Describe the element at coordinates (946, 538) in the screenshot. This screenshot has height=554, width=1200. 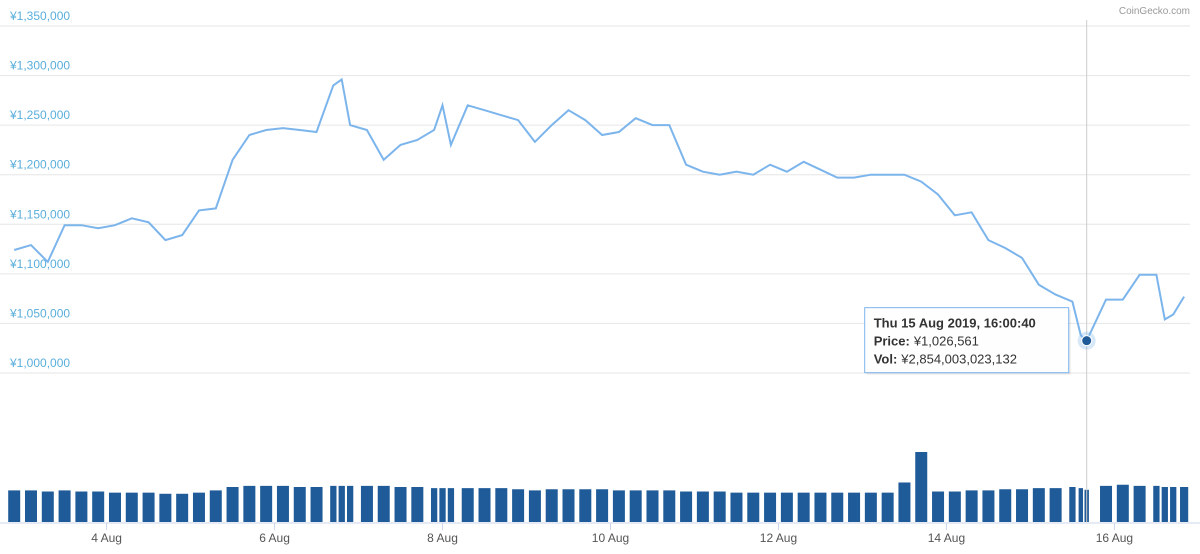
I see `x-tick-label: 14 Aug` at that location.